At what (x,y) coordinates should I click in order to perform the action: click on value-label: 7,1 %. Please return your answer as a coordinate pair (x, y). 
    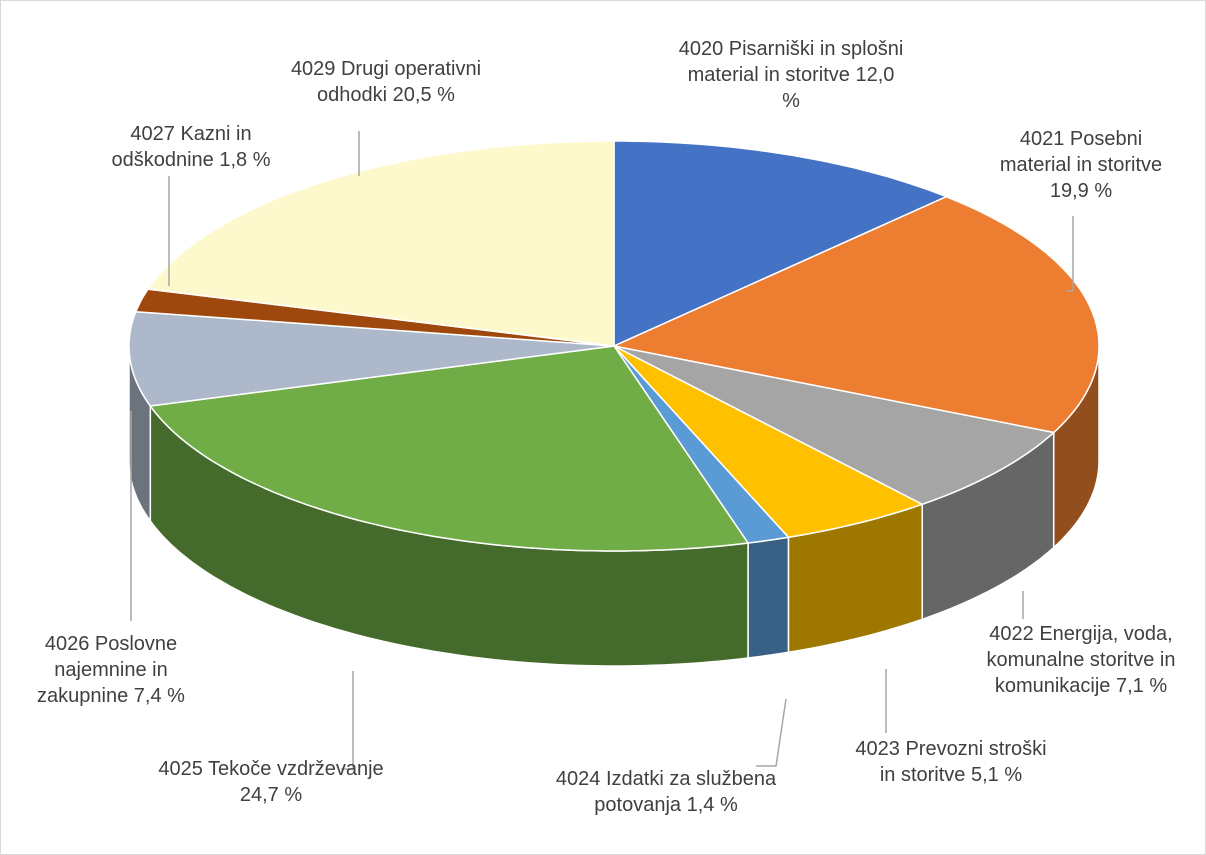
    Looking at the image, I should click on (1142, 686).